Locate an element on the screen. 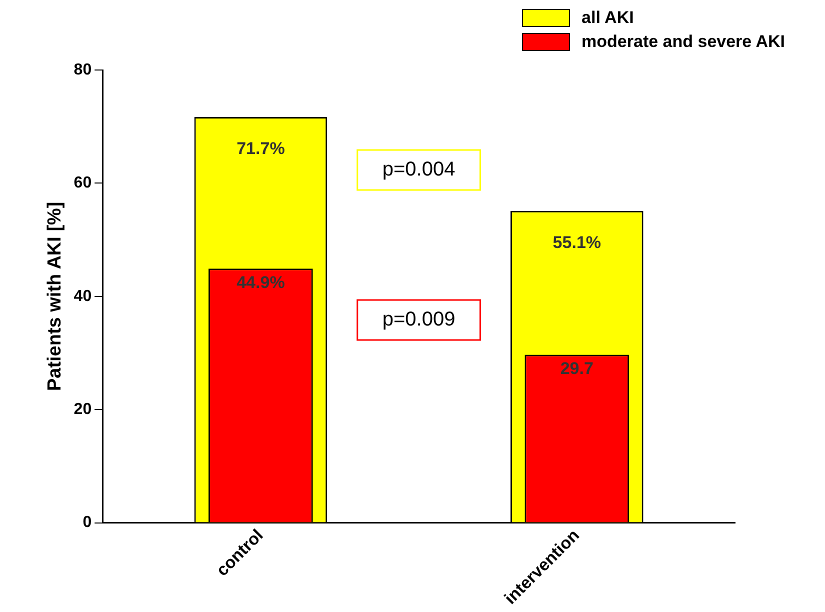  data-label: 29.7 is located at coordinates (577, 368).